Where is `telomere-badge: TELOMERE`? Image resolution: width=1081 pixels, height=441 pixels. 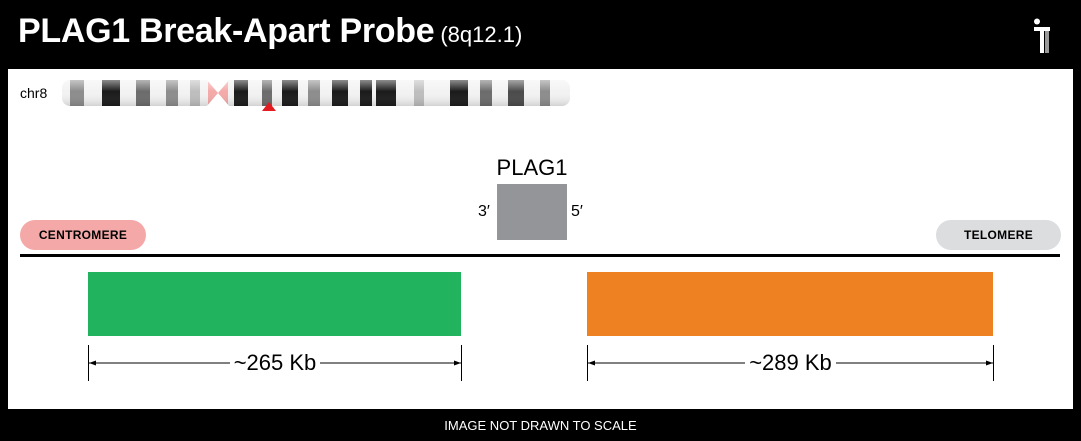
telomere-badge: TELOMERE is located at coordinates (998, 235).